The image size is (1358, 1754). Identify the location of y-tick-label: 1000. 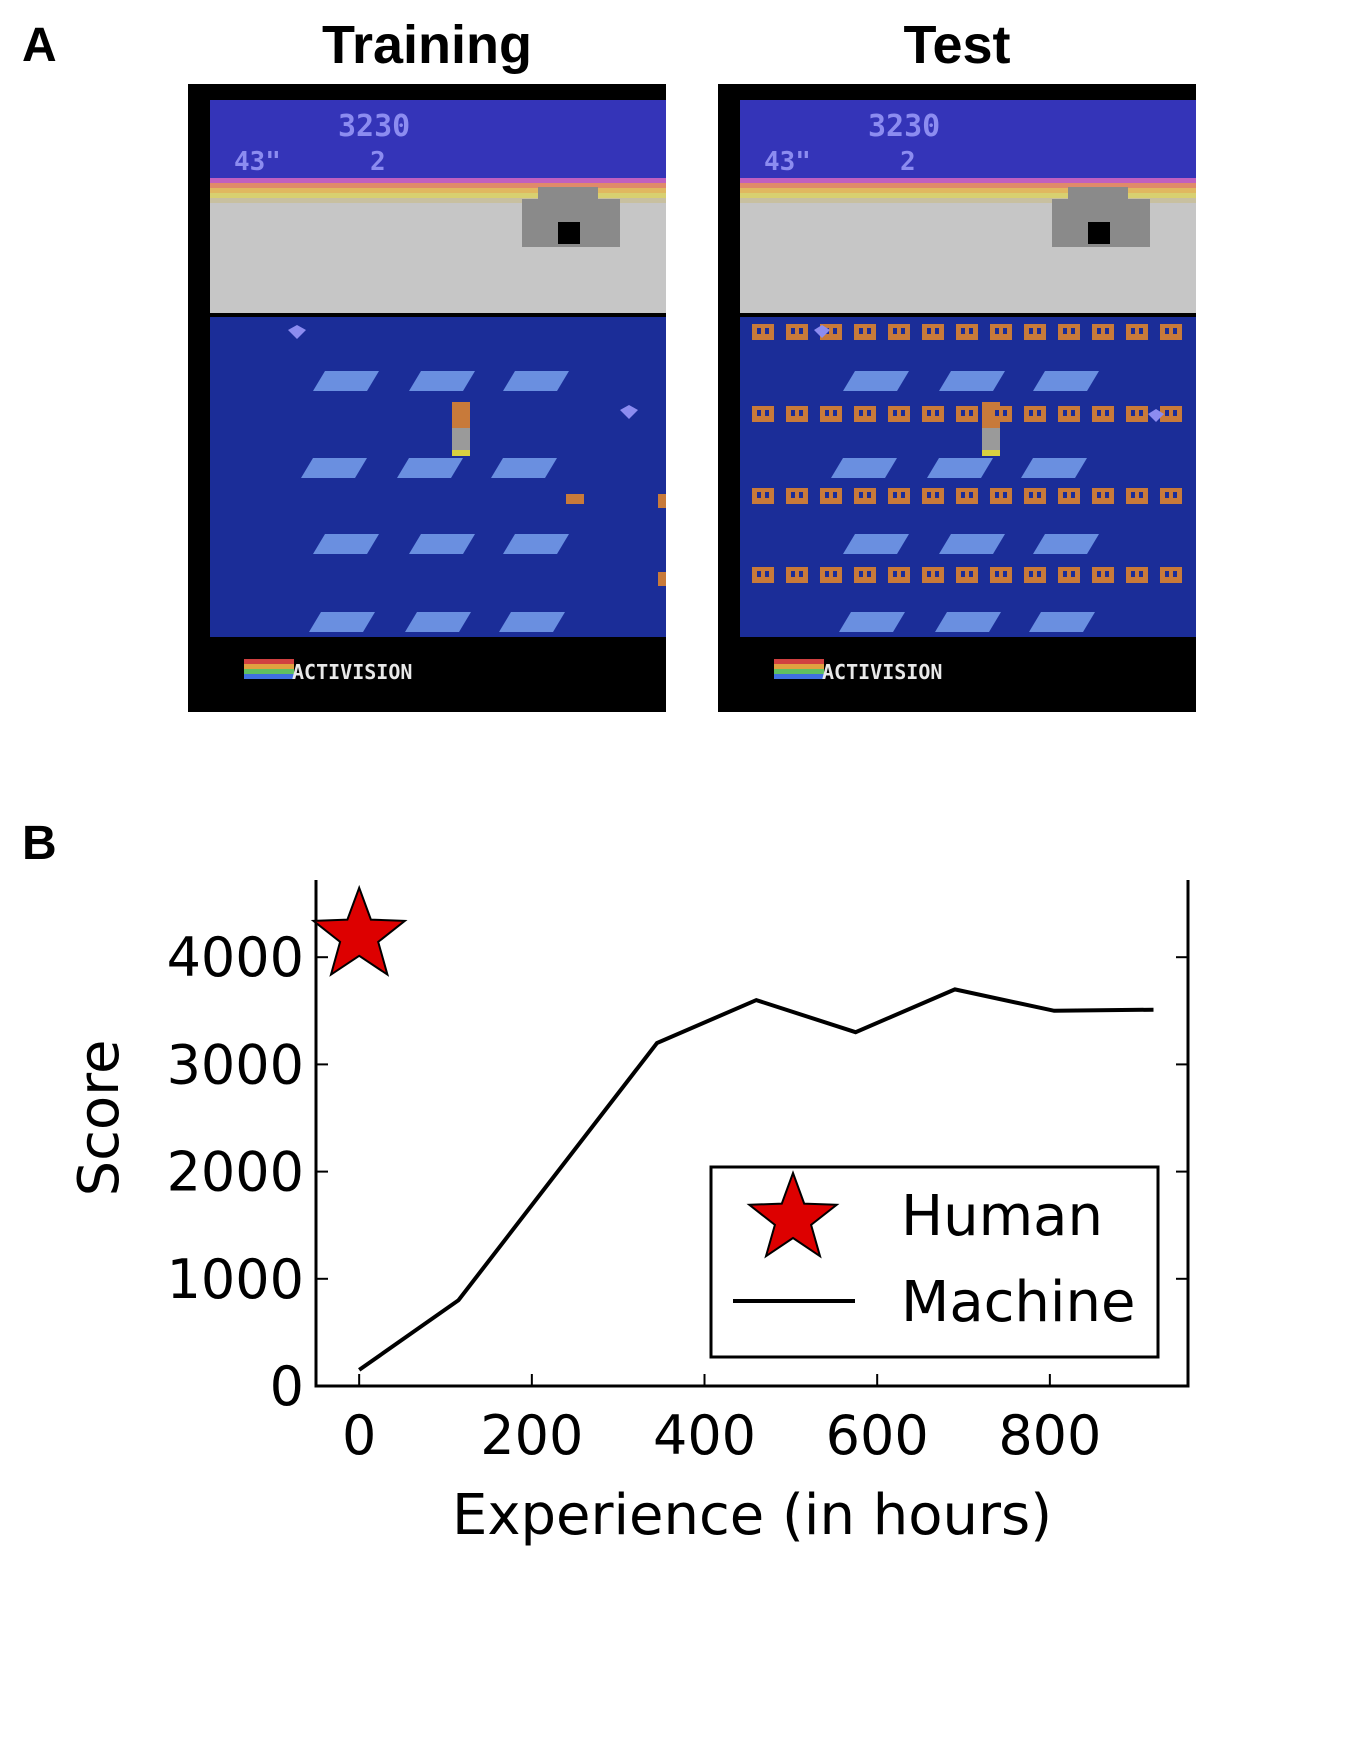
(235, 1279).